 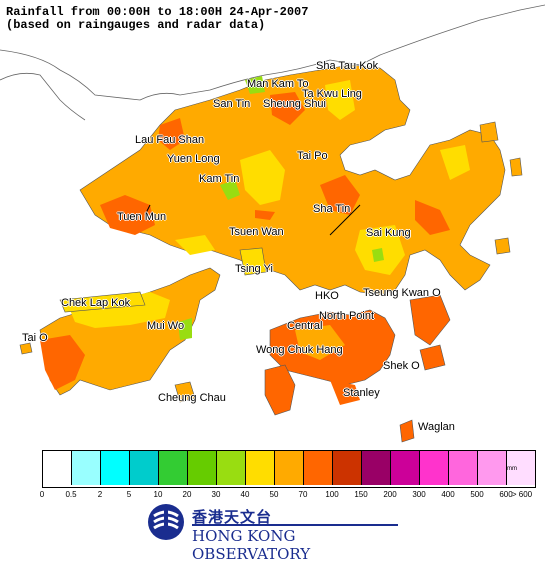 What do you see at coordinates (129, 494) in the screenshot?
I see `legend-tick-label: 5` at bounding box center [129, 494].